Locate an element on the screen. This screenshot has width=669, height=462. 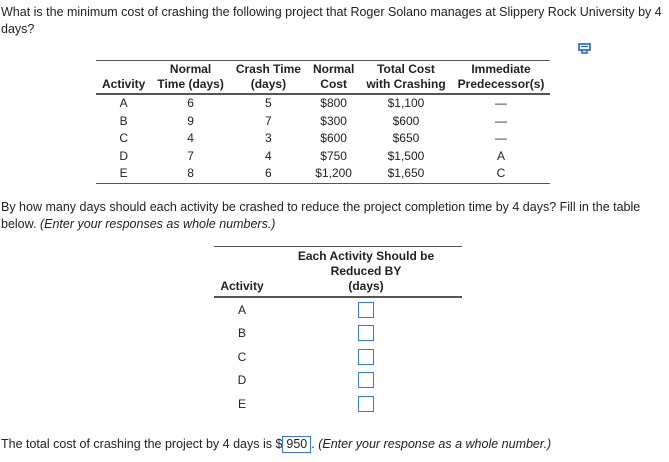
table-cell: 5 is located at coordinates (268, 103).